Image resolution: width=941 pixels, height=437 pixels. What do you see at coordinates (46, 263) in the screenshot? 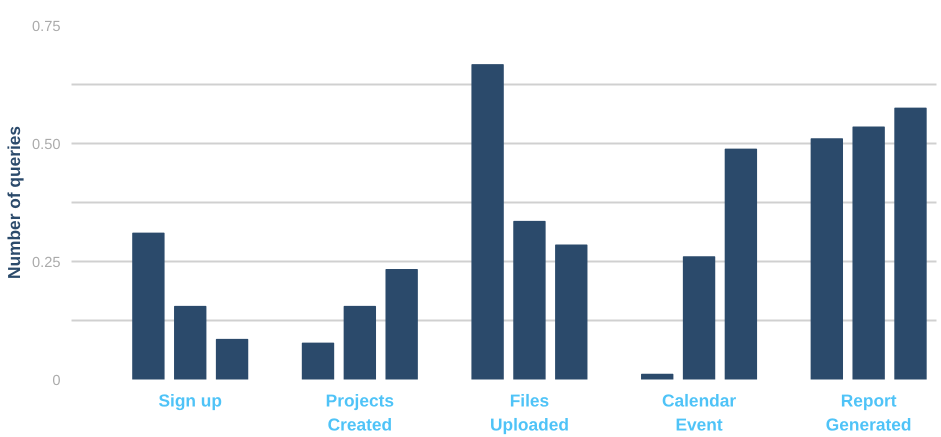
I see `y-tick-label: 0.25` at bounding box center [46, 263].